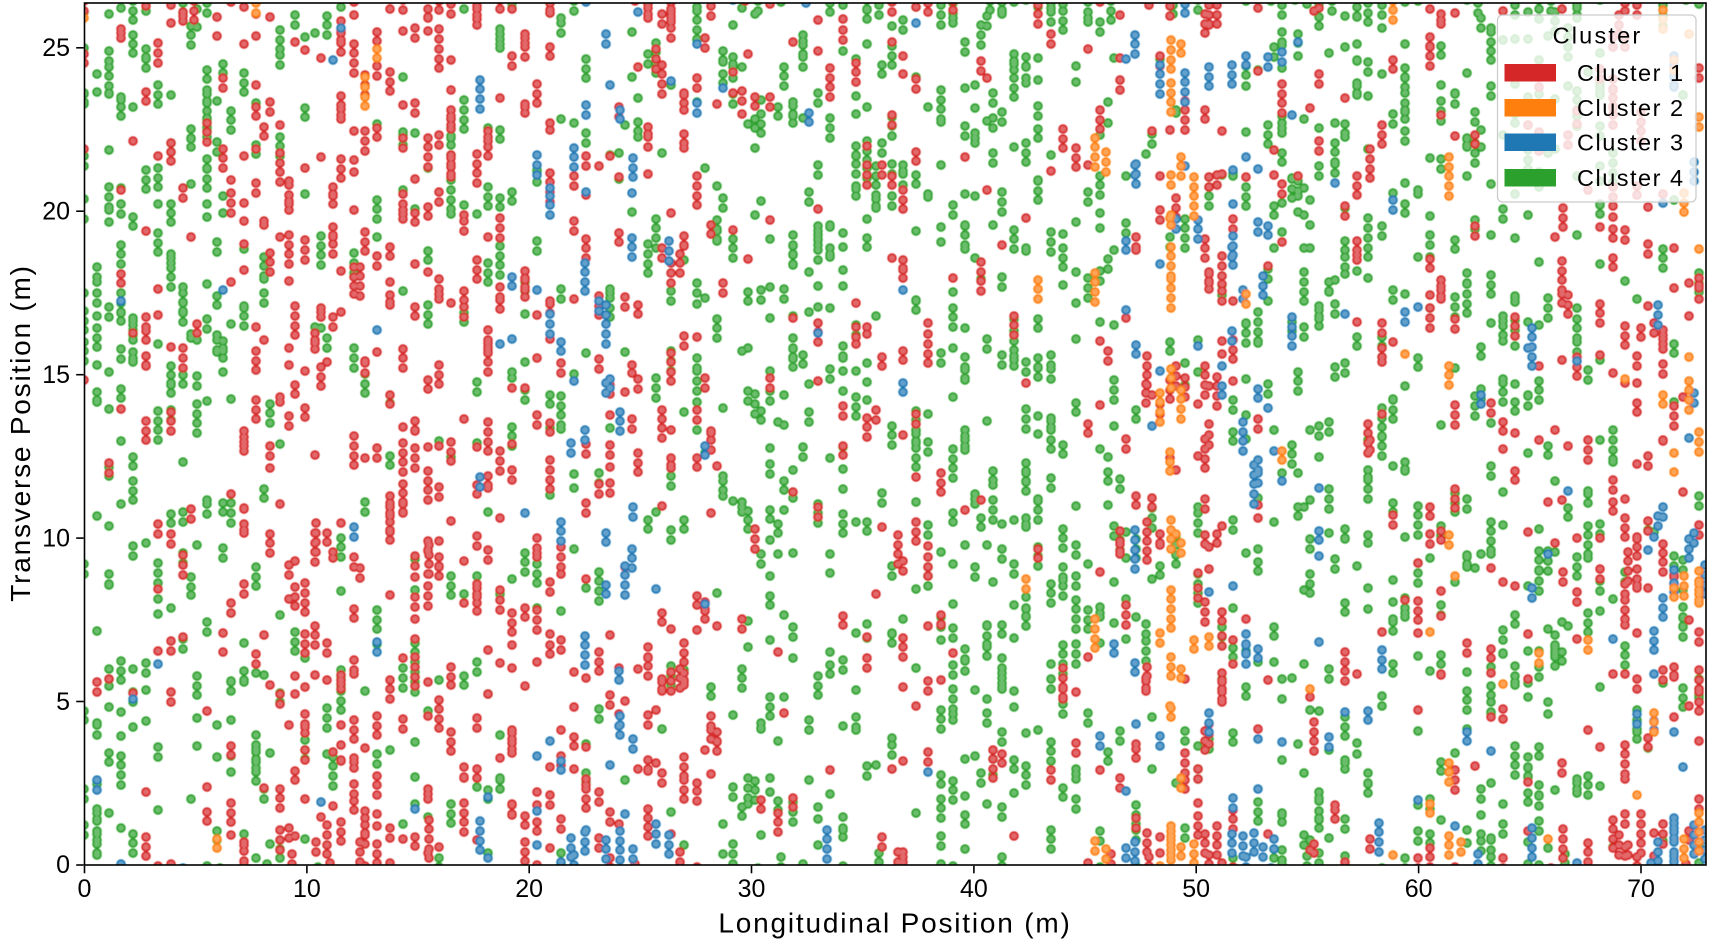  I want to click on svg-text: 30, so click(752, 889).